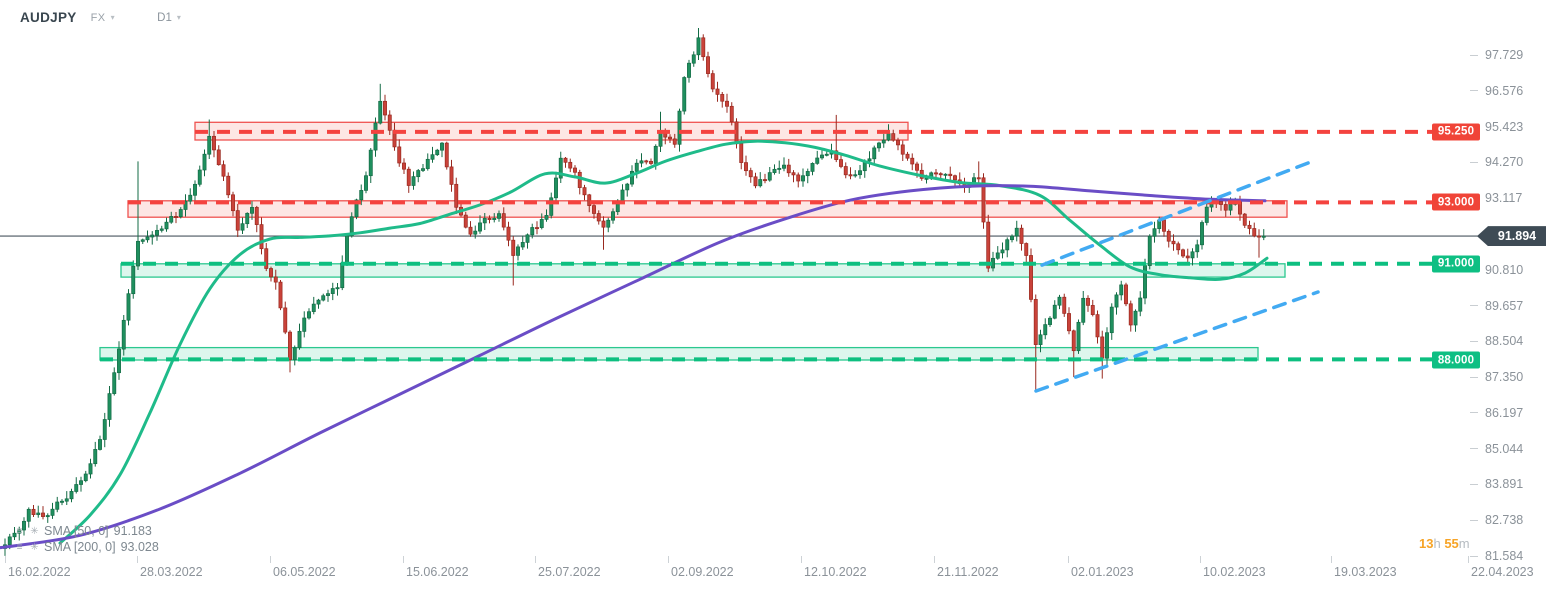 The height and width of the screenshot is (590, 1546). I want to click on y-axis-label: 81.584, so click(1496, 556).